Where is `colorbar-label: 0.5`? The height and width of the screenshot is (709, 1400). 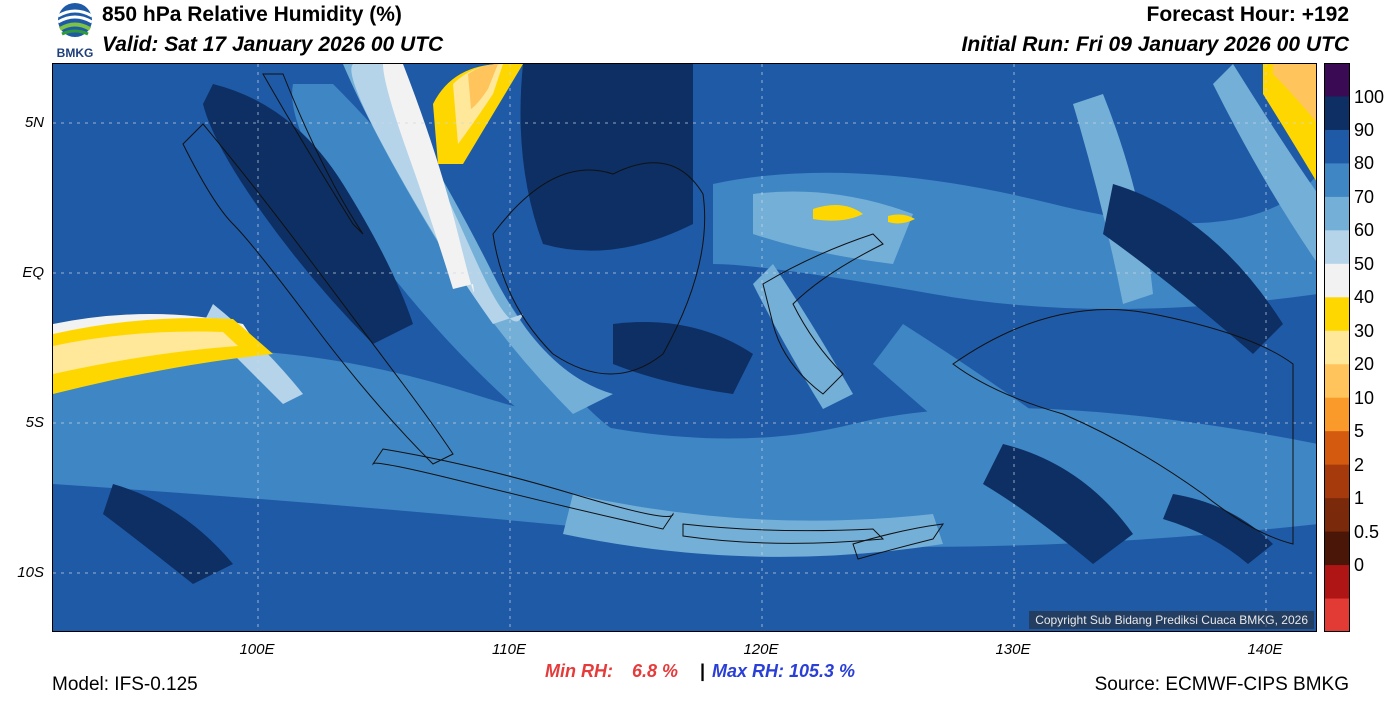 colorbar-label: 0.5 is located at coordinates (1367, 531).